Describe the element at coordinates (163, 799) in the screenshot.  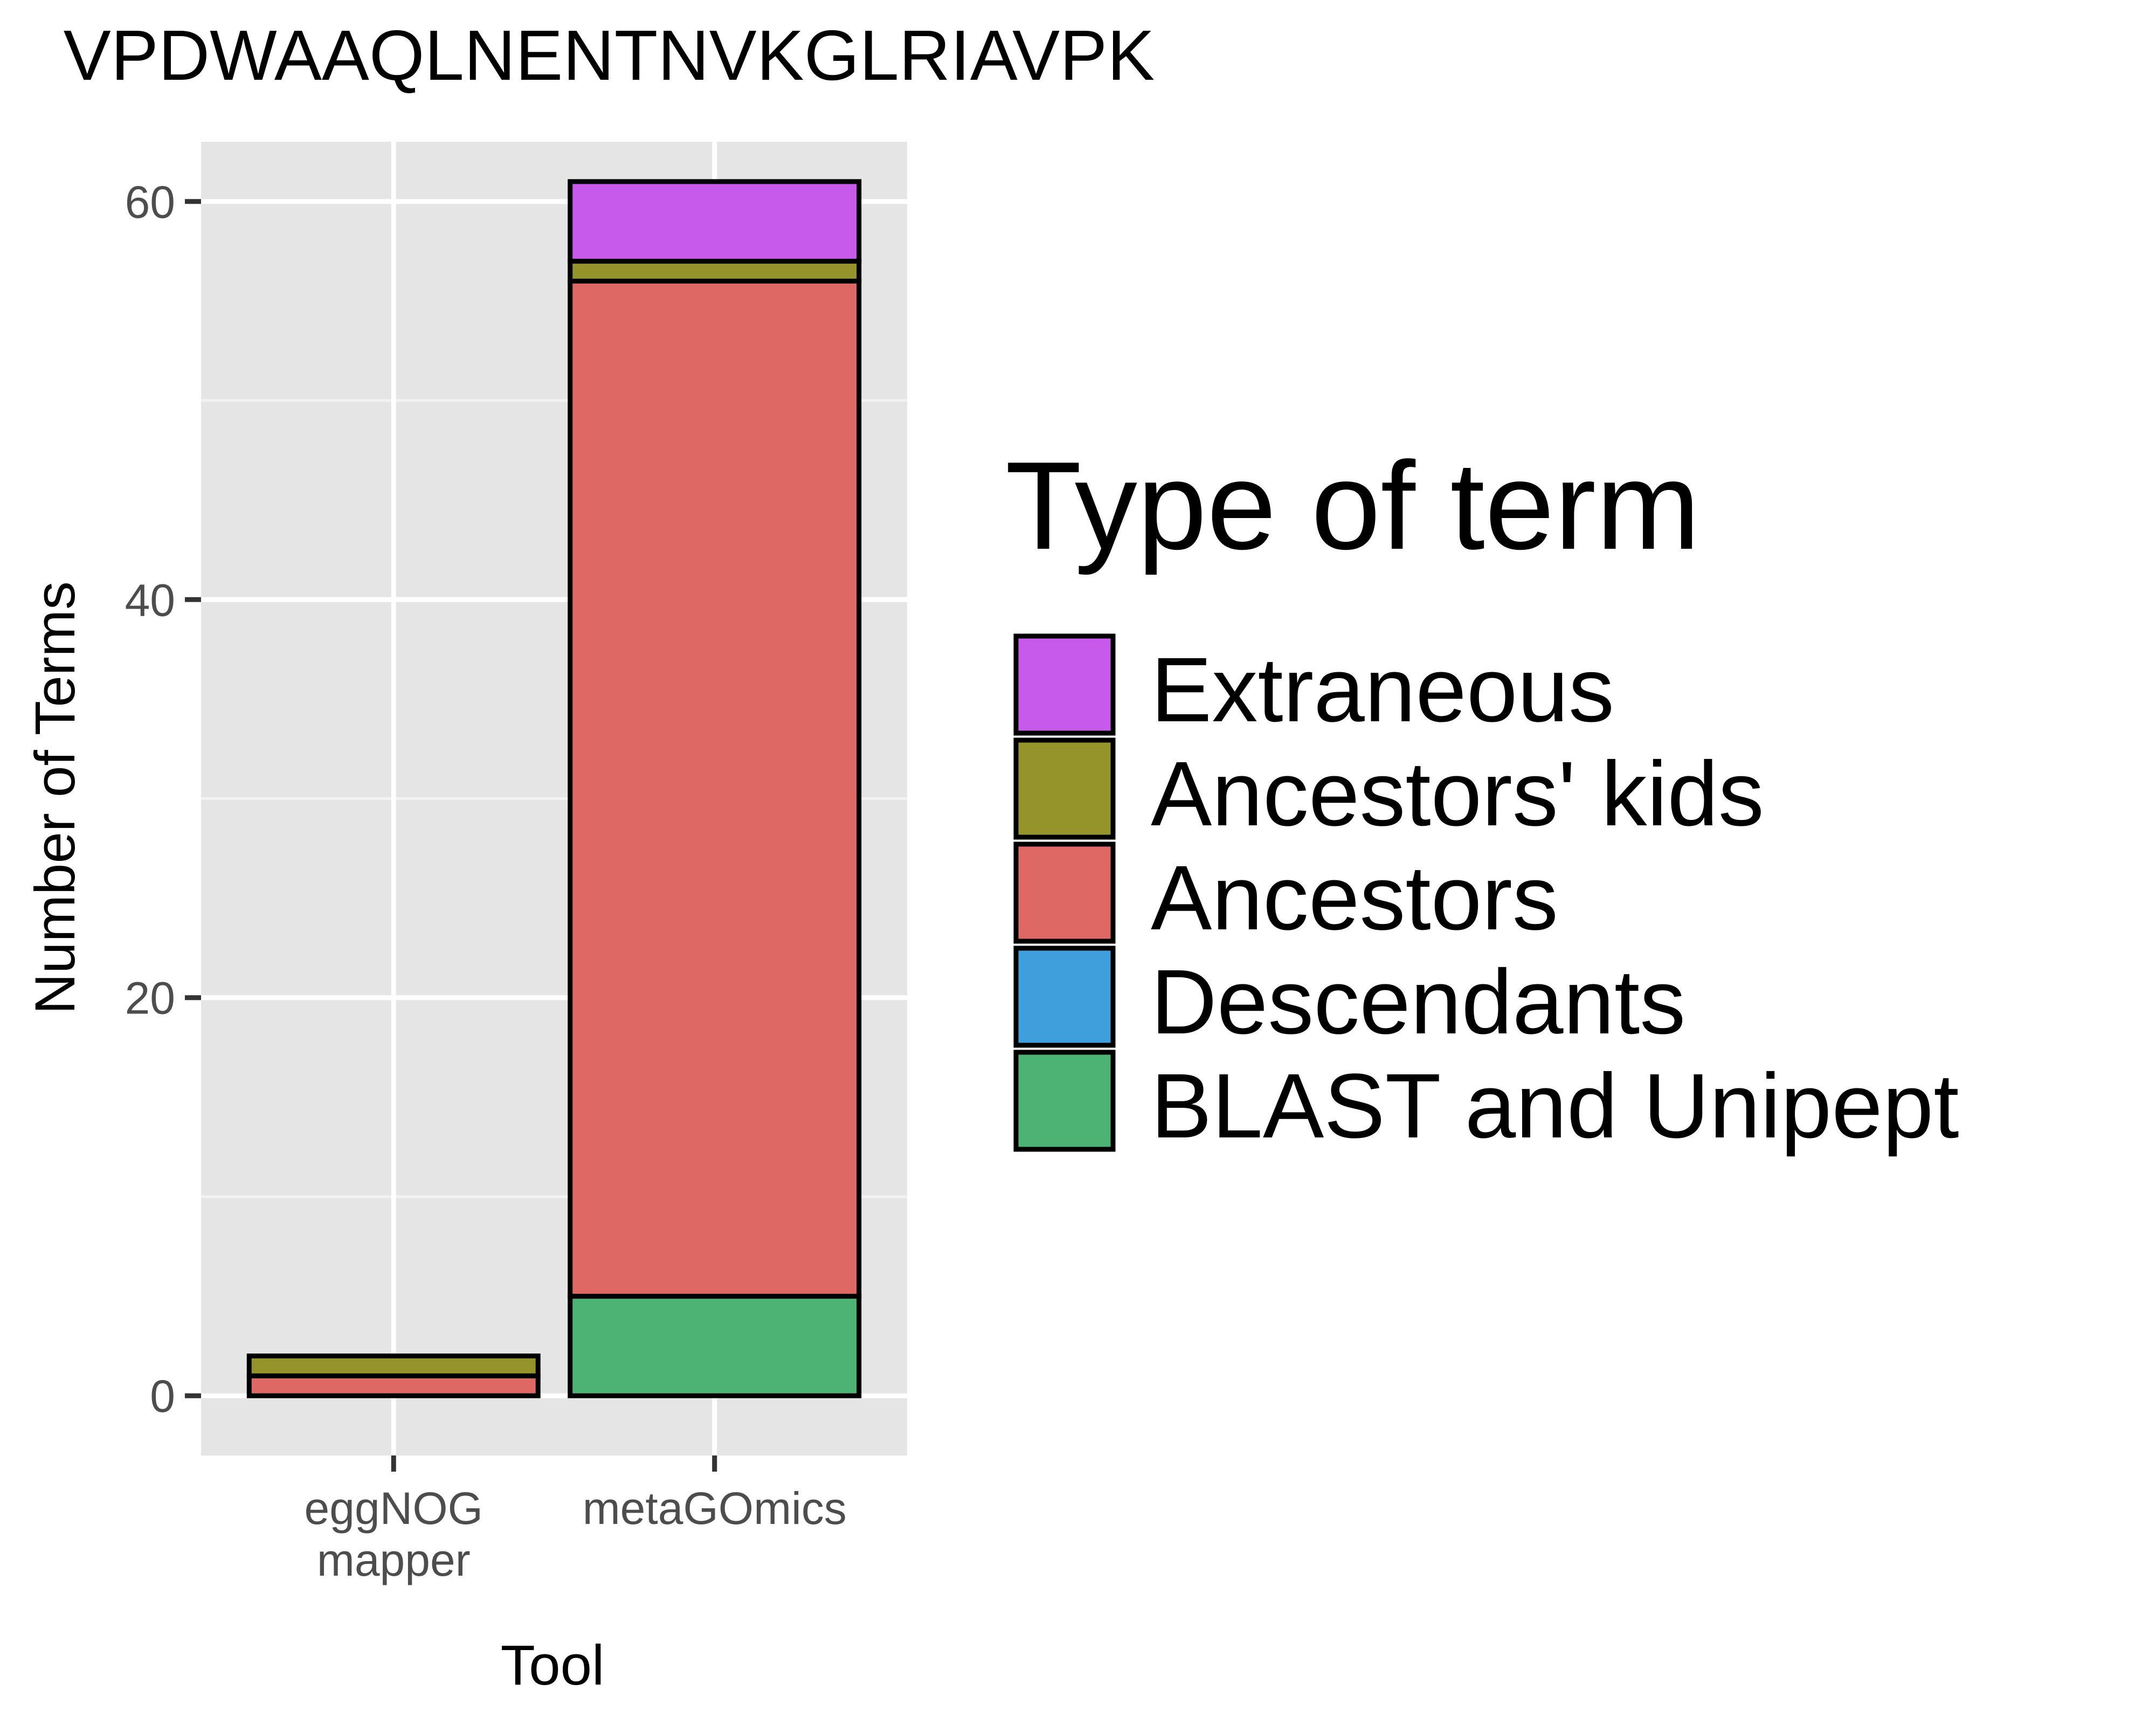
I see `y-axis: 0 20 40 60` at that location.